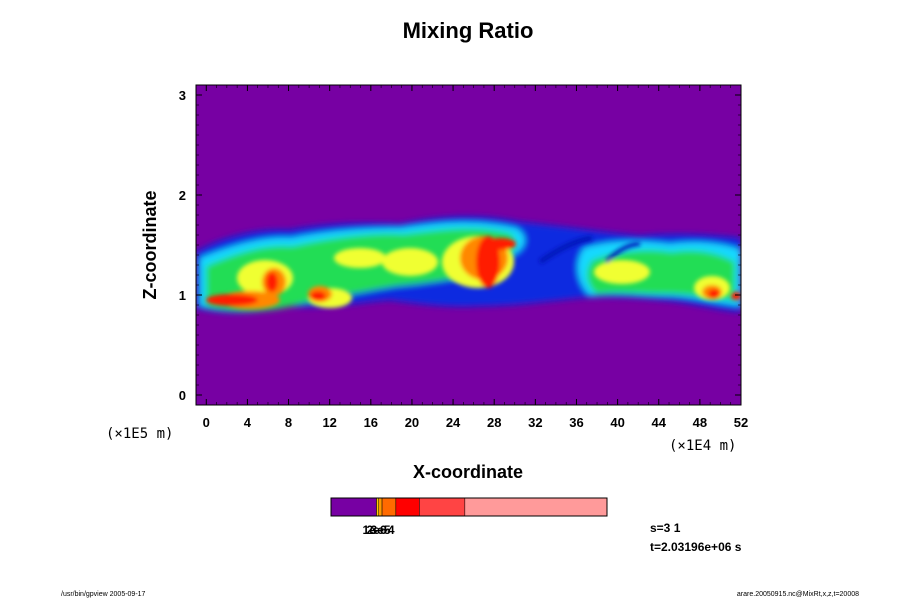 This screenshot has width=900, height=600. I want to click on x-tick-label: 16, so click(371, 422).